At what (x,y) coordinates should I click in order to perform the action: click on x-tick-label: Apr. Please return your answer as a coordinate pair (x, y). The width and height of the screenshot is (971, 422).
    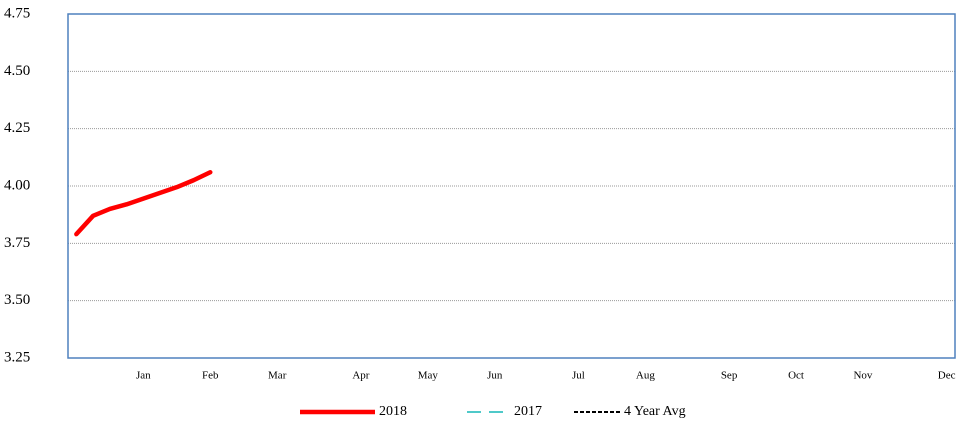
    Looking at the image, I should click on (360, 376).